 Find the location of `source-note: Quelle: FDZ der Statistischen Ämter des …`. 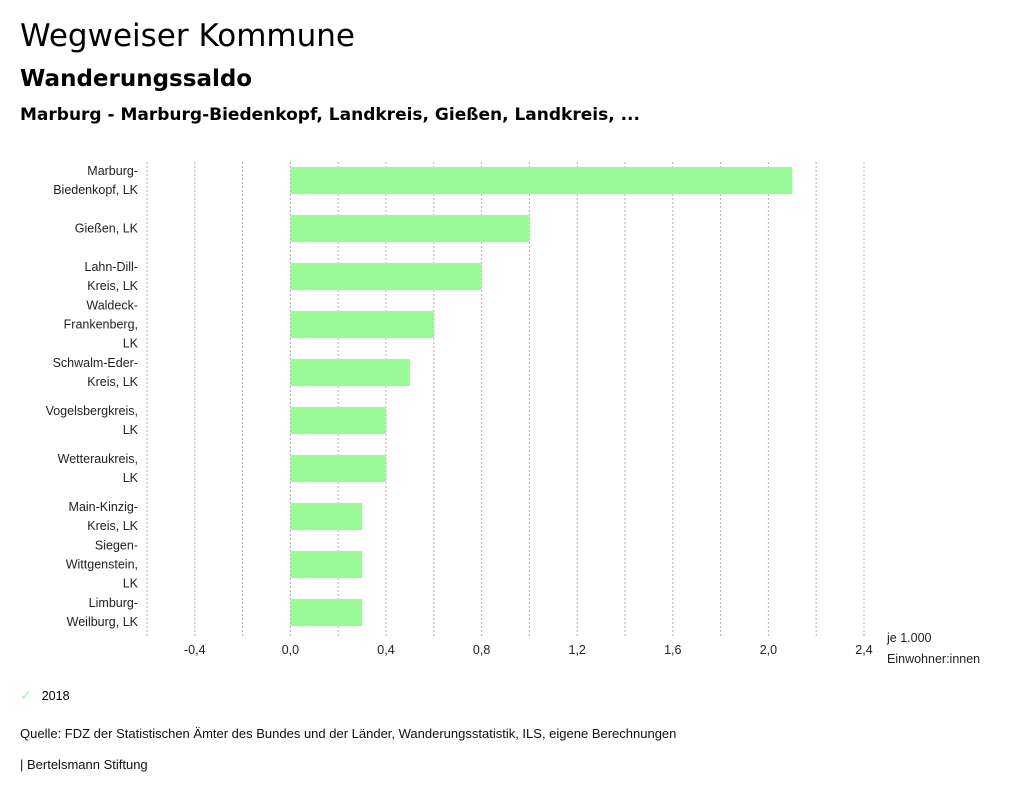

source-note: Quelle: FDZ der Statistischen Ämter des … is located at coordinates (348, 733).